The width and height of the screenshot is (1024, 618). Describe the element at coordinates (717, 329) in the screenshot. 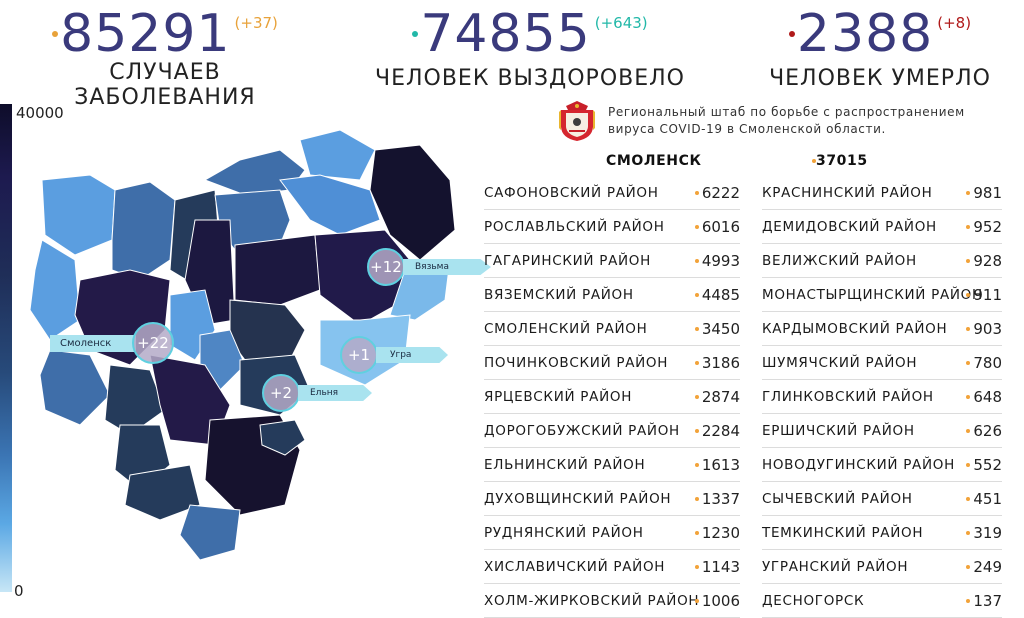

I see `district-value: 3450` at that location.